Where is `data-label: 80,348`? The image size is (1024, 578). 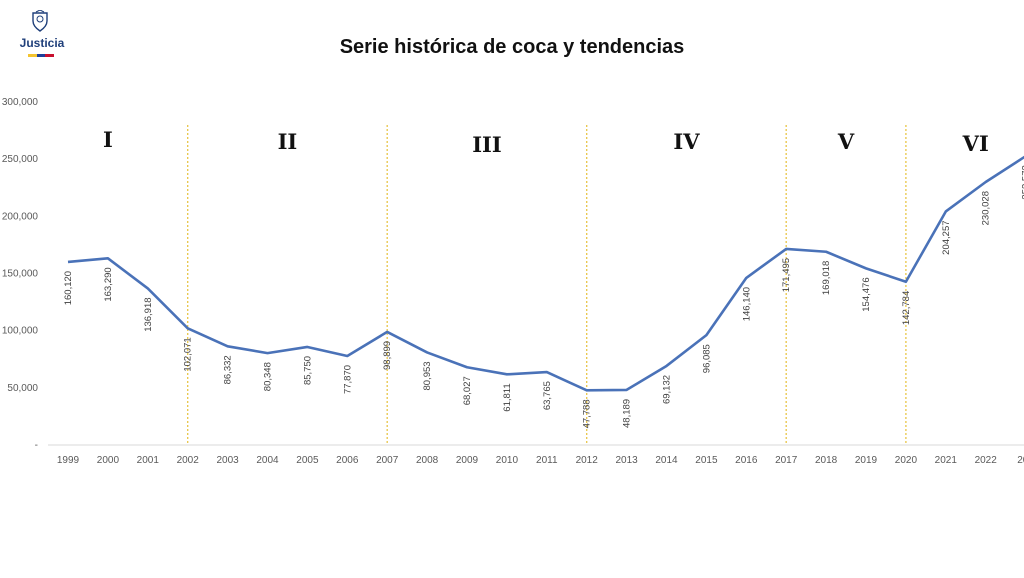
data-label: 80,348 is located at coordinates (268, 376).